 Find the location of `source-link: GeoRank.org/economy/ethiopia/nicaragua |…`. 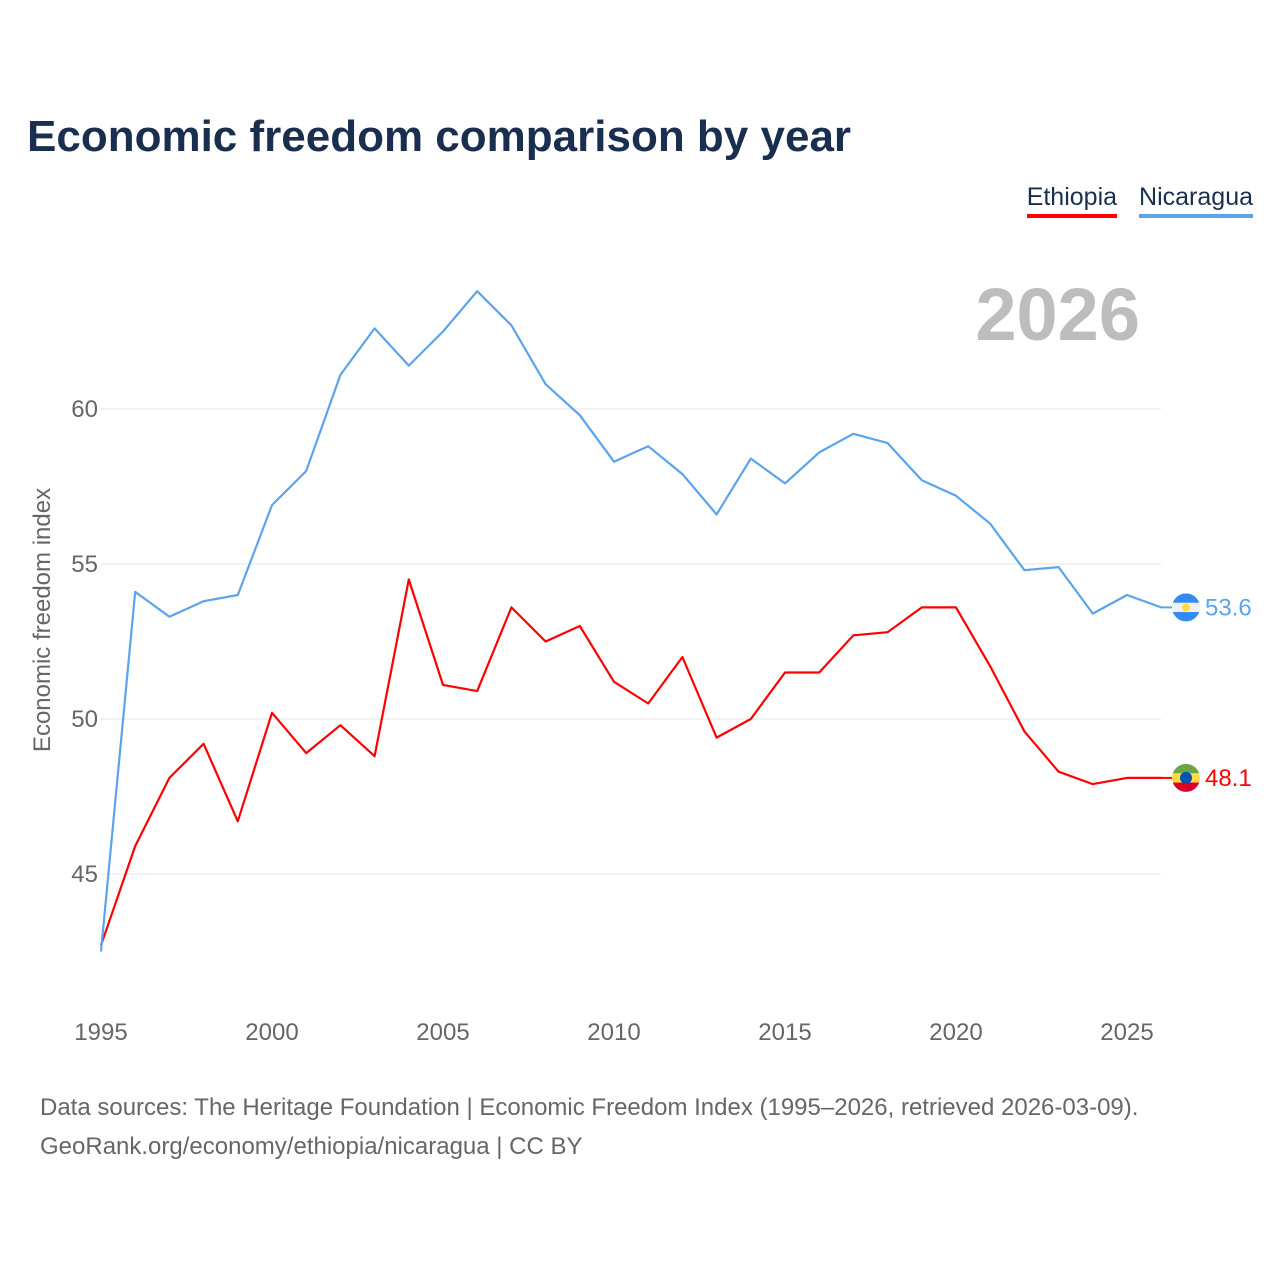

source-link: GeoRank.org/economy/ethiopia/nicaragua |… is located at coordinates (311, 1146).